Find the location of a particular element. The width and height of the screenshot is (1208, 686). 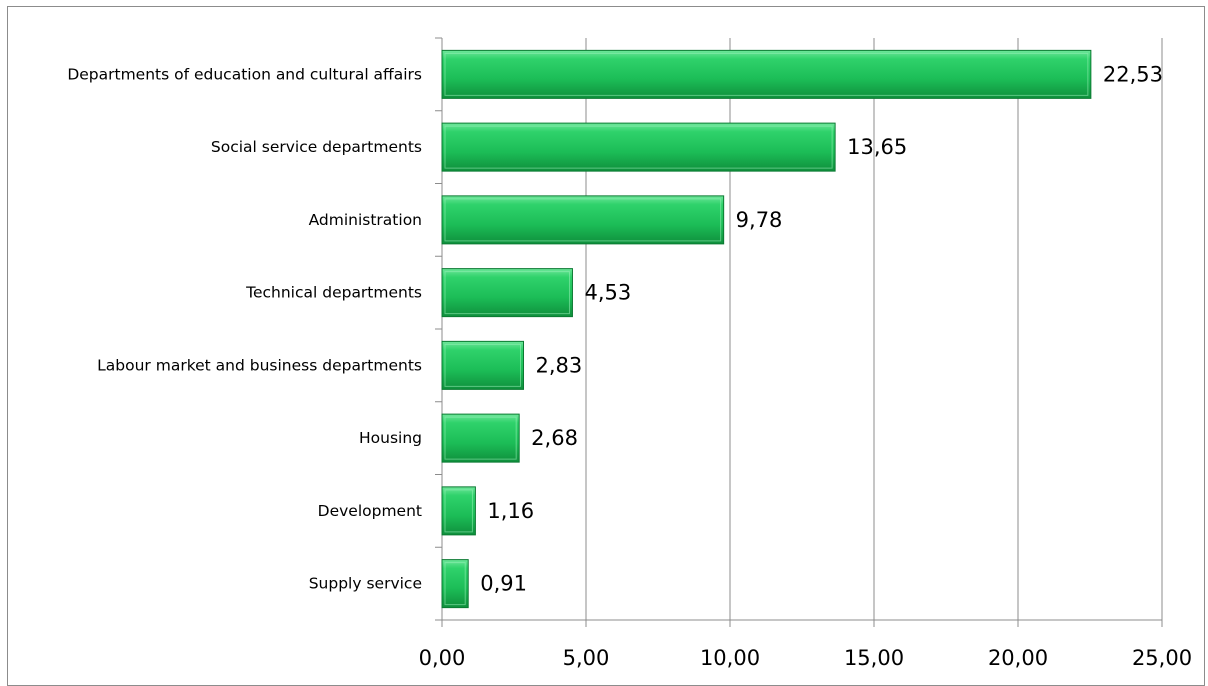

x-tick-label: 0,00 is located at coordinates (442, 658).